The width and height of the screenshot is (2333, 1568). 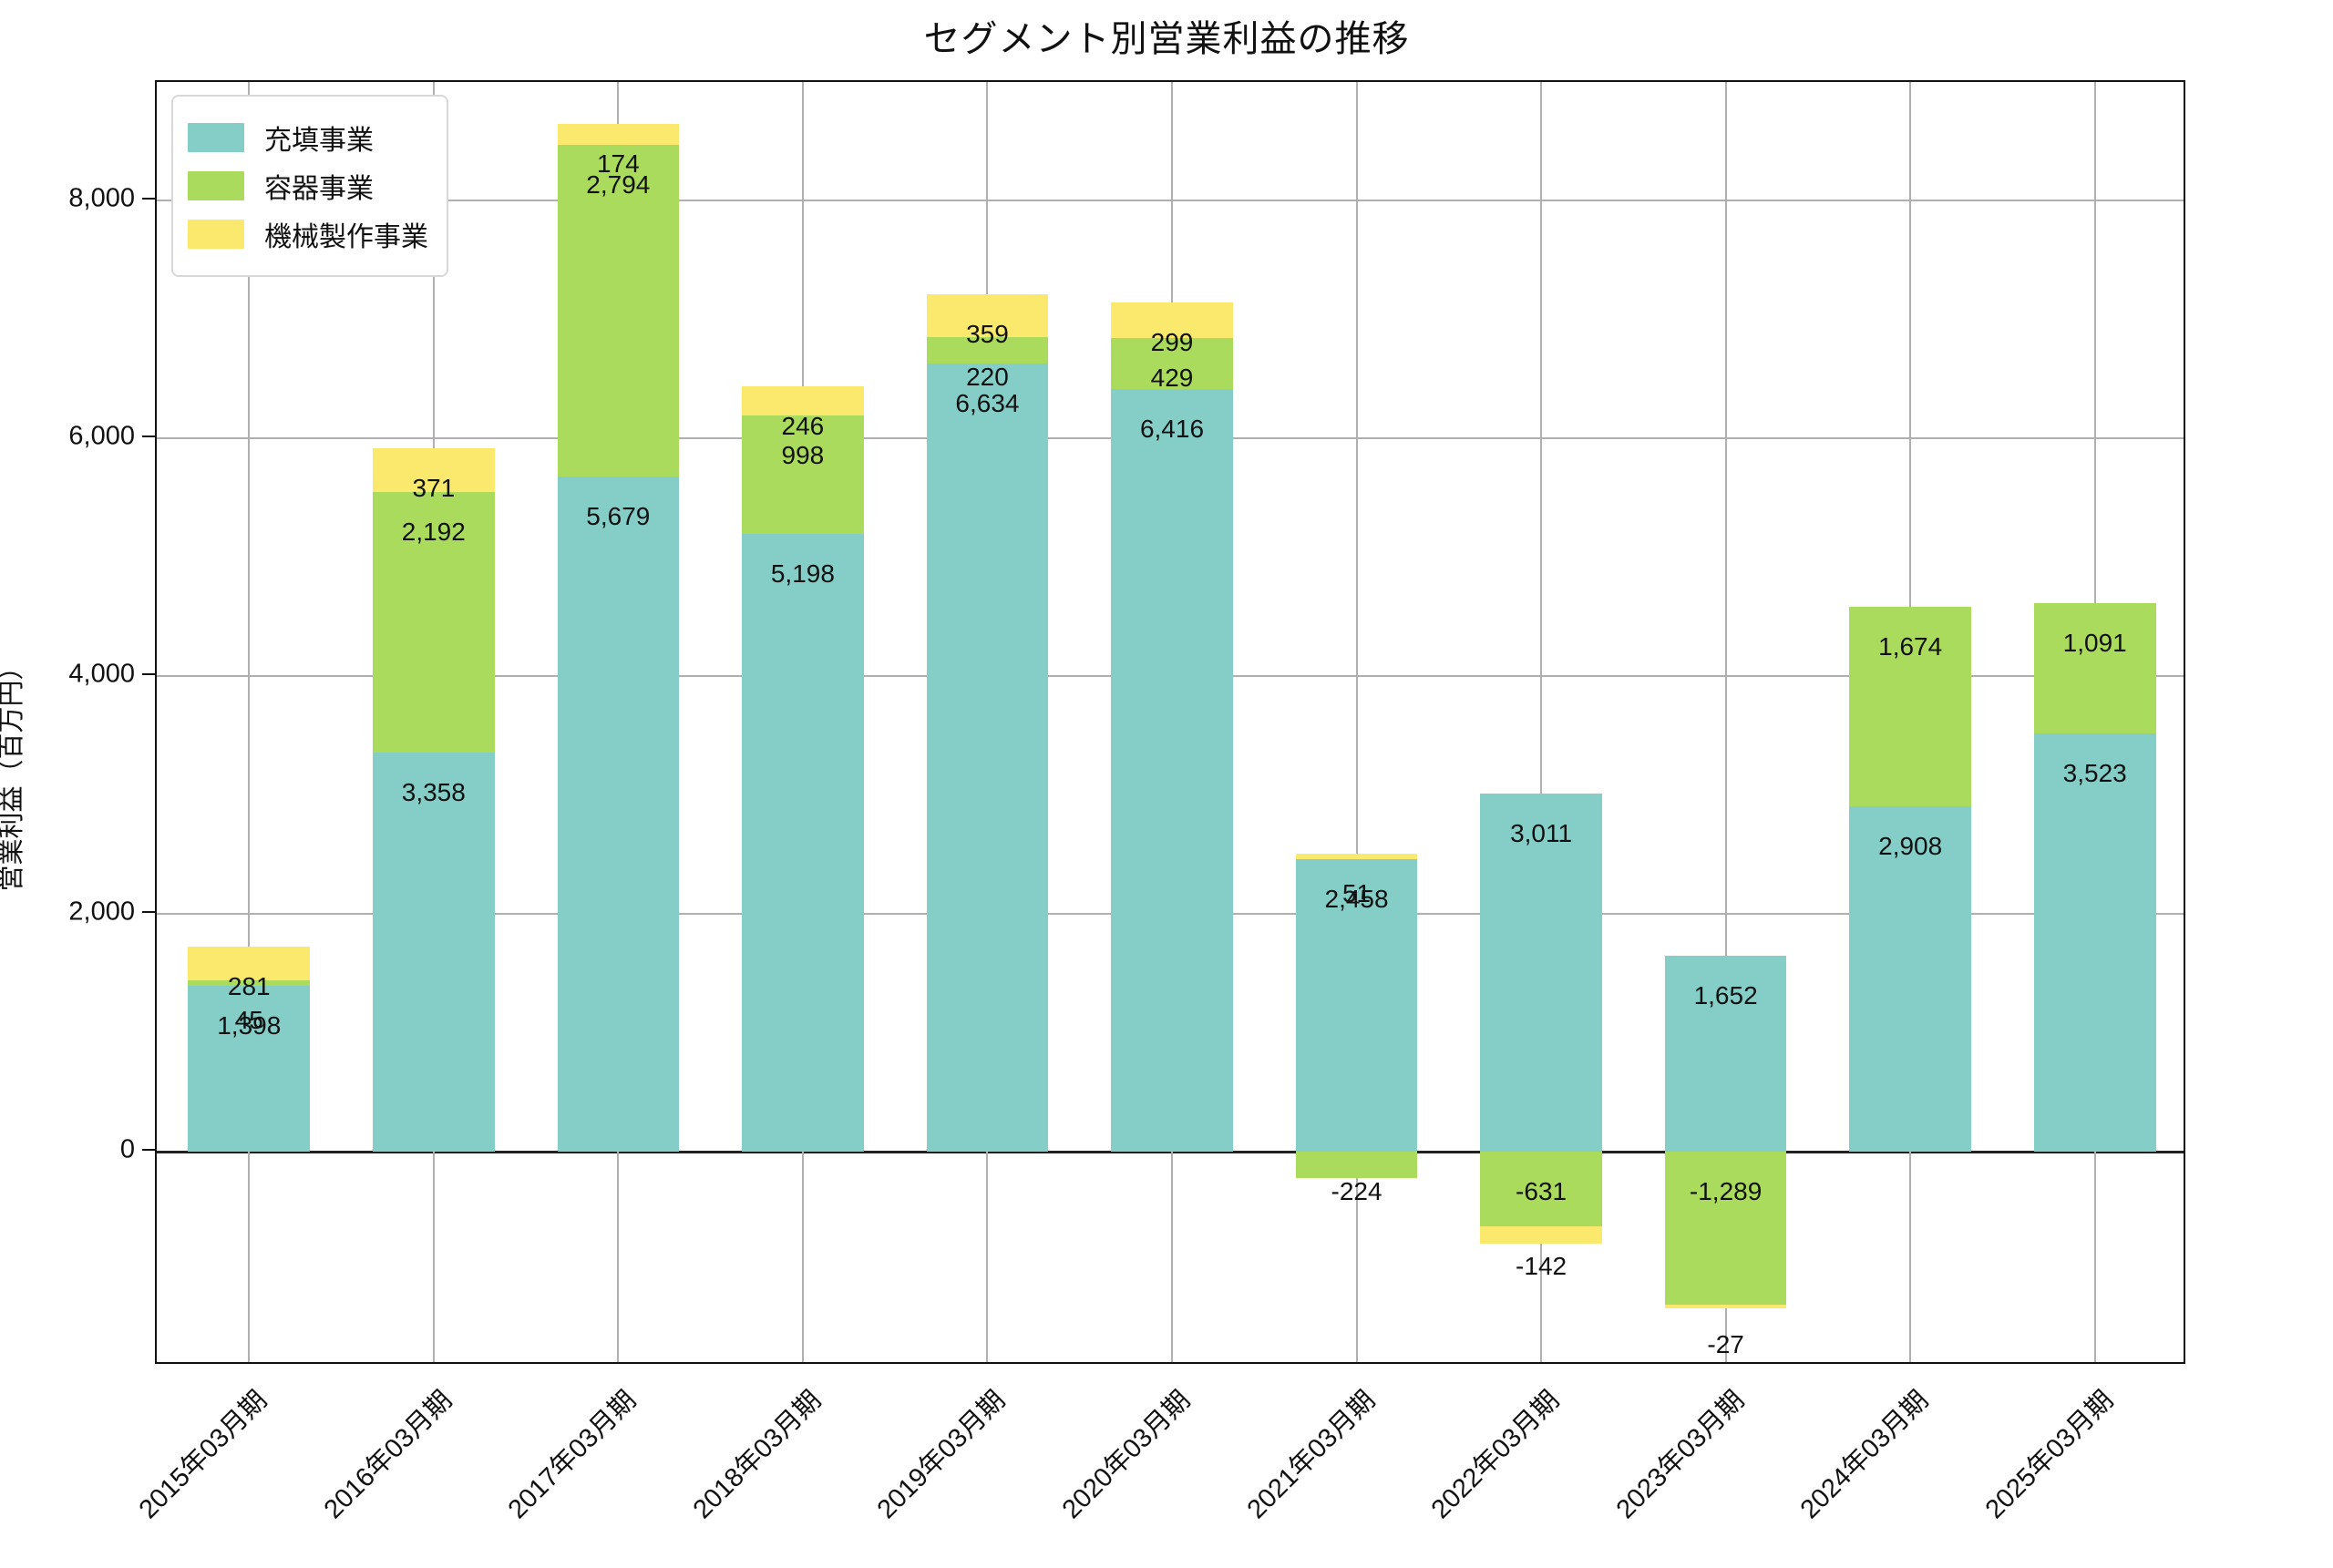 I want to click on gridline-horizontal, so click(x=1171, y=201).